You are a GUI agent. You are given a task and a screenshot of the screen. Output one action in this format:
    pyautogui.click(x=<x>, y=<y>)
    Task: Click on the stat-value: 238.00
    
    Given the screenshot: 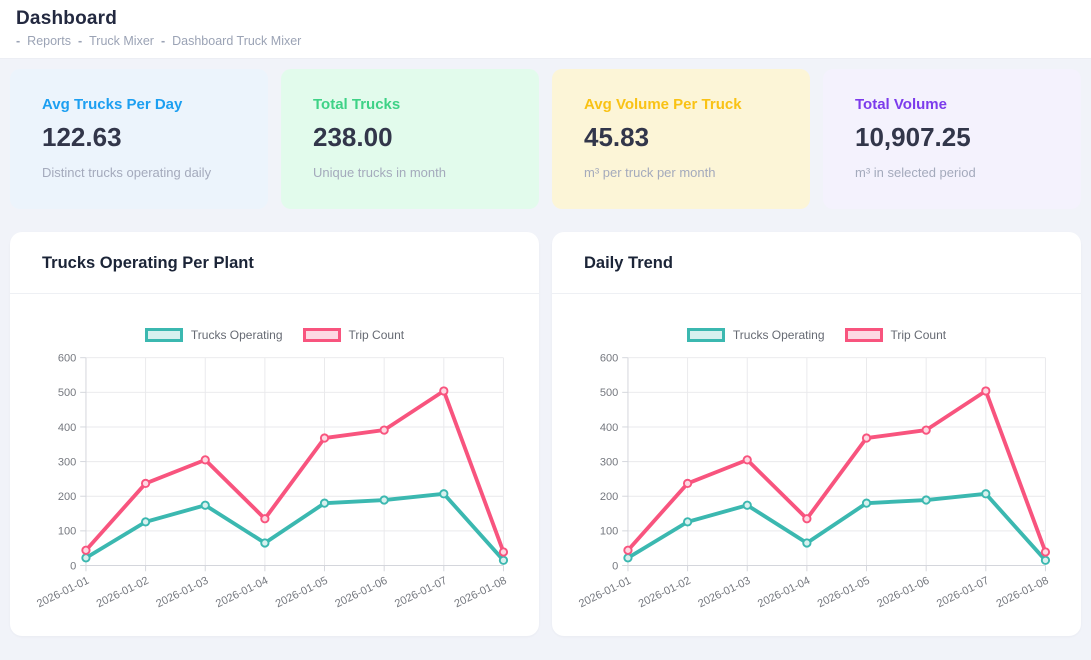 What is the action you would take?
    pyautogui.click(x=353, y=137)
    